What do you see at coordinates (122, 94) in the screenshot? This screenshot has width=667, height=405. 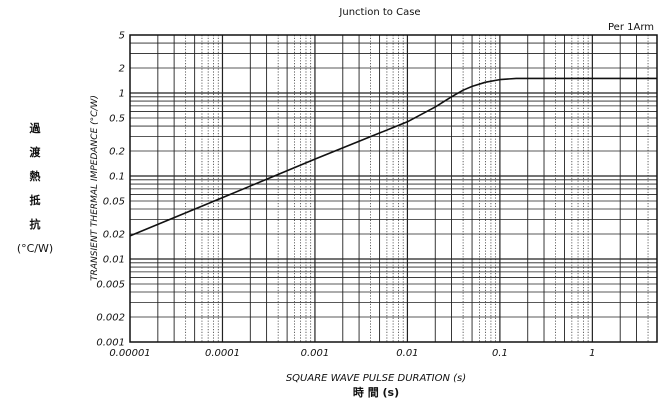 I see `y-tick-label: 1` at bounding box center [122, 94].